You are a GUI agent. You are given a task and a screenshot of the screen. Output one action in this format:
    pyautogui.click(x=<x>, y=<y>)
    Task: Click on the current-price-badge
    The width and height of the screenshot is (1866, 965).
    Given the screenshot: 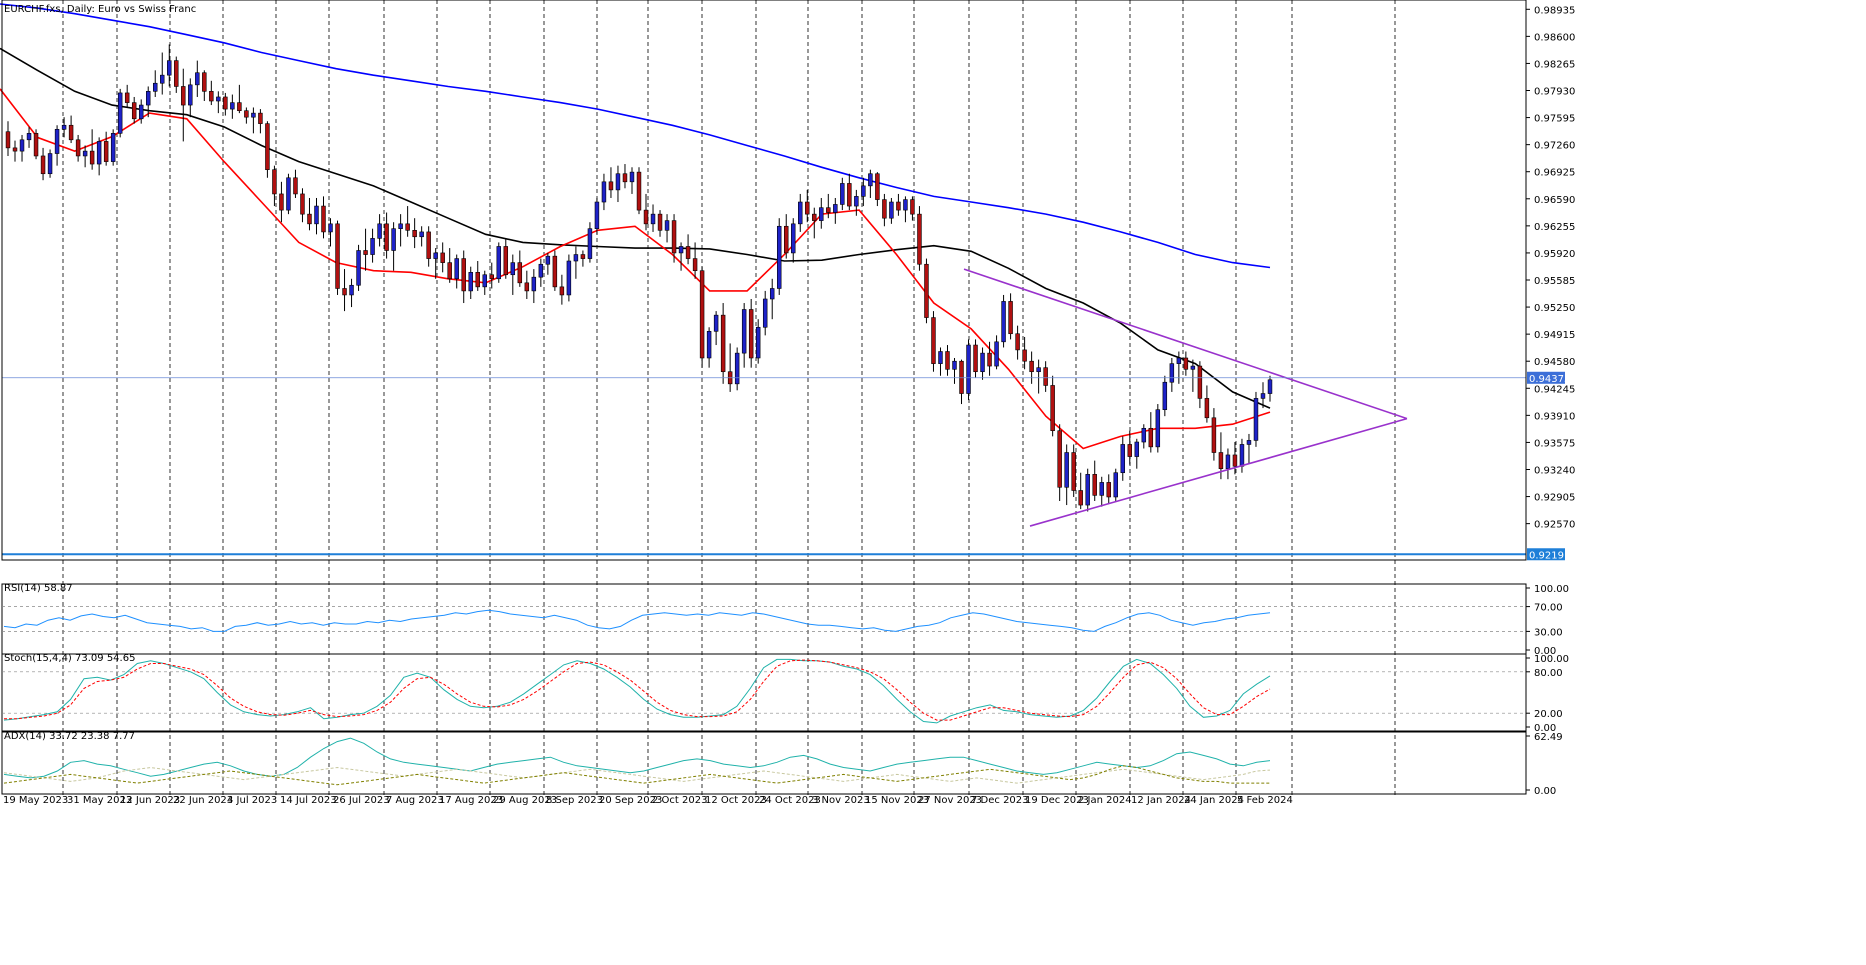 What is the action you would take?
    pyautogui.click(x=1546, y=377)
    